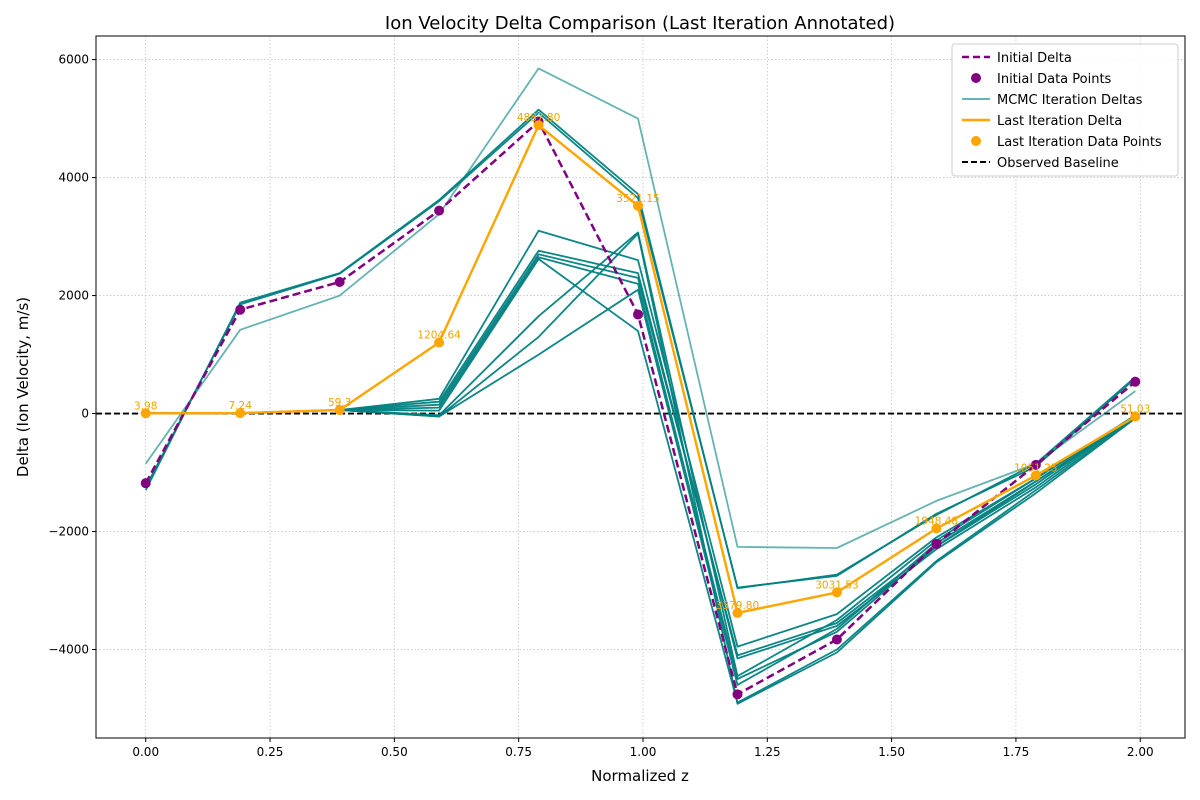 Image resolution: width=1200 pixels, height=800 pixels. I want to click on last-iteration-annotation: 1204.64, so click(439, 335).